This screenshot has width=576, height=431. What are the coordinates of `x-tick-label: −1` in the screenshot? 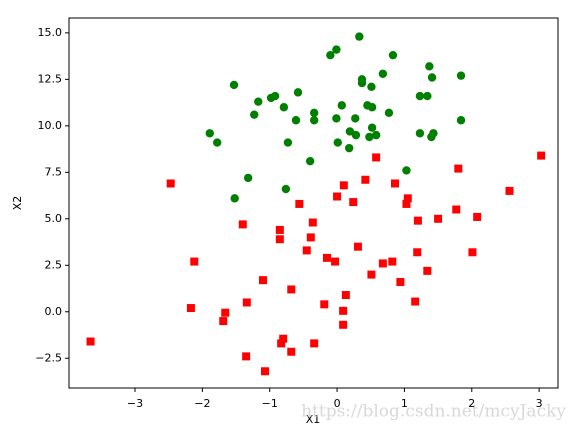 It's located at (270, 403).